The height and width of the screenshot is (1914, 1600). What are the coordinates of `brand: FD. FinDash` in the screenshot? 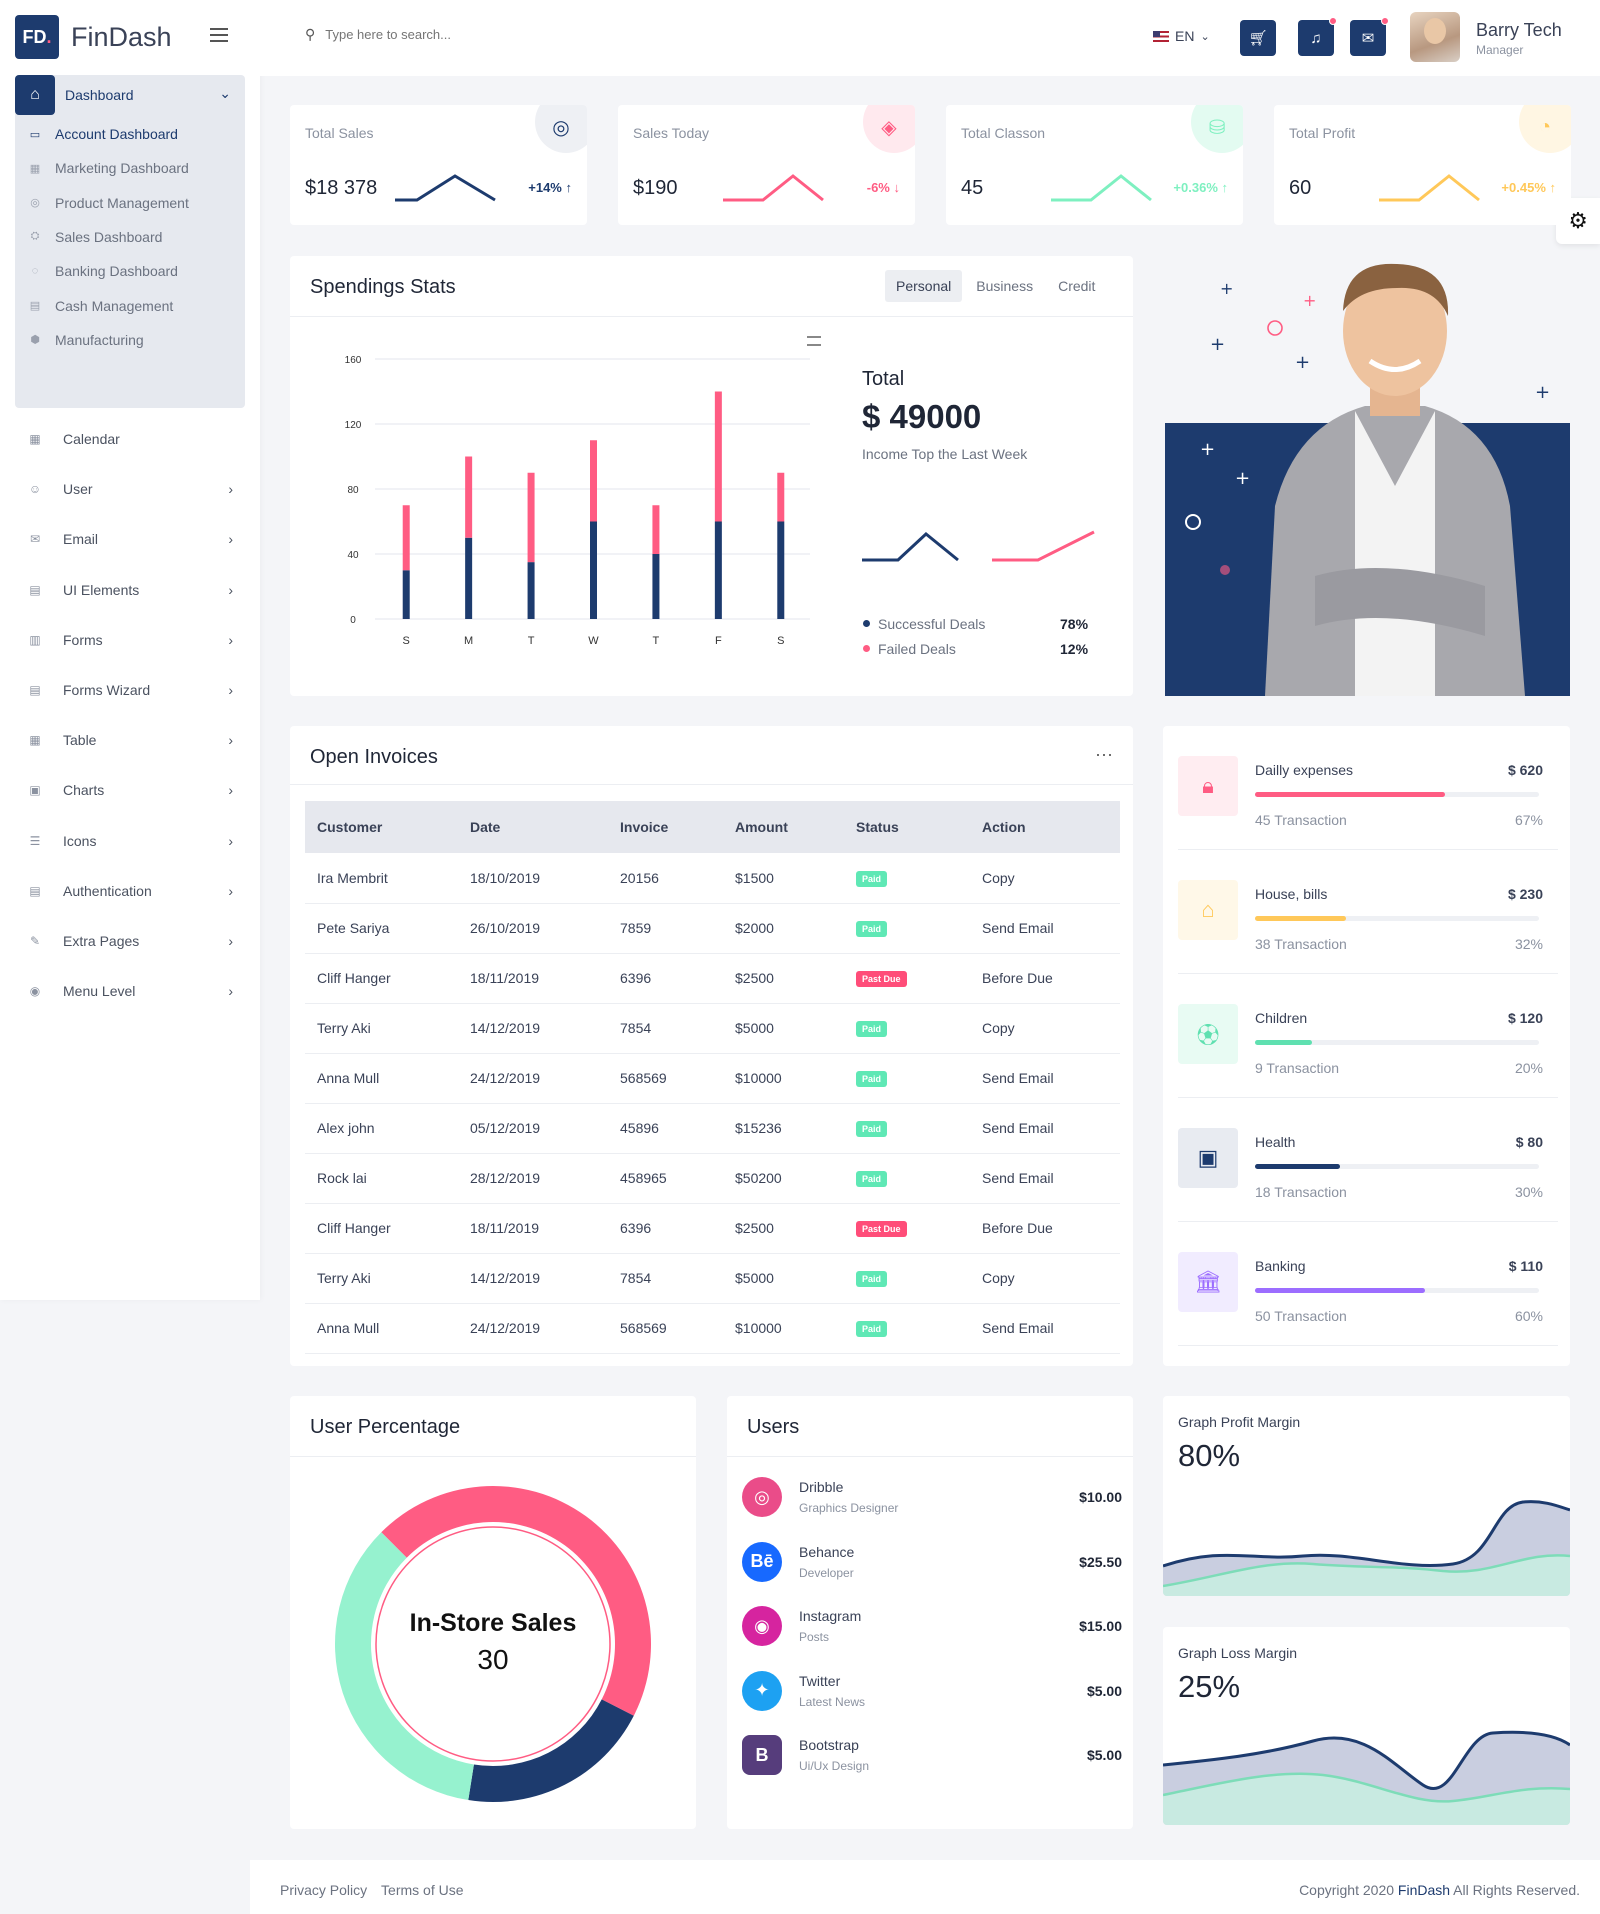 It's located at (93, 37).